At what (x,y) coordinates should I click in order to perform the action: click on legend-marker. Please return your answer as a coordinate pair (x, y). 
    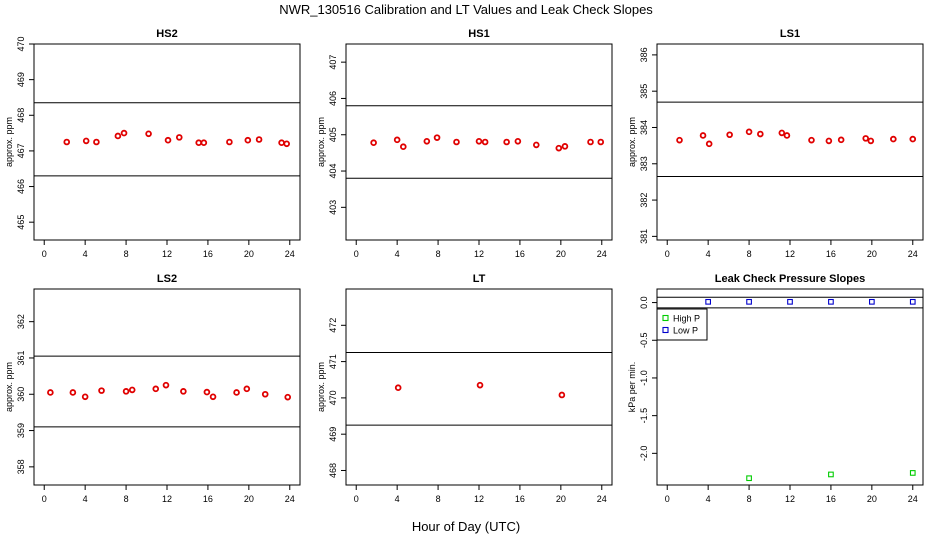
    Looking at the image, I should click on (665, 318).